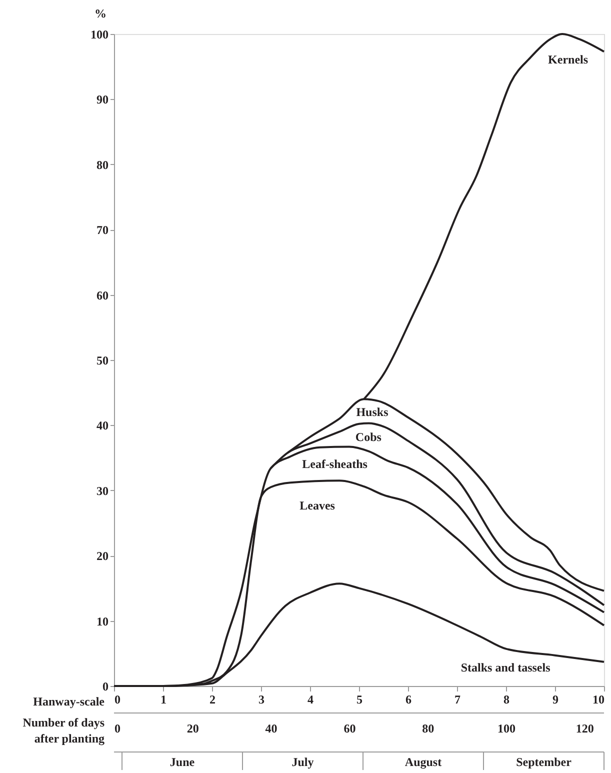 The image size is (611, 773). I want to click on y-axis-title: %, so click(100, 13).